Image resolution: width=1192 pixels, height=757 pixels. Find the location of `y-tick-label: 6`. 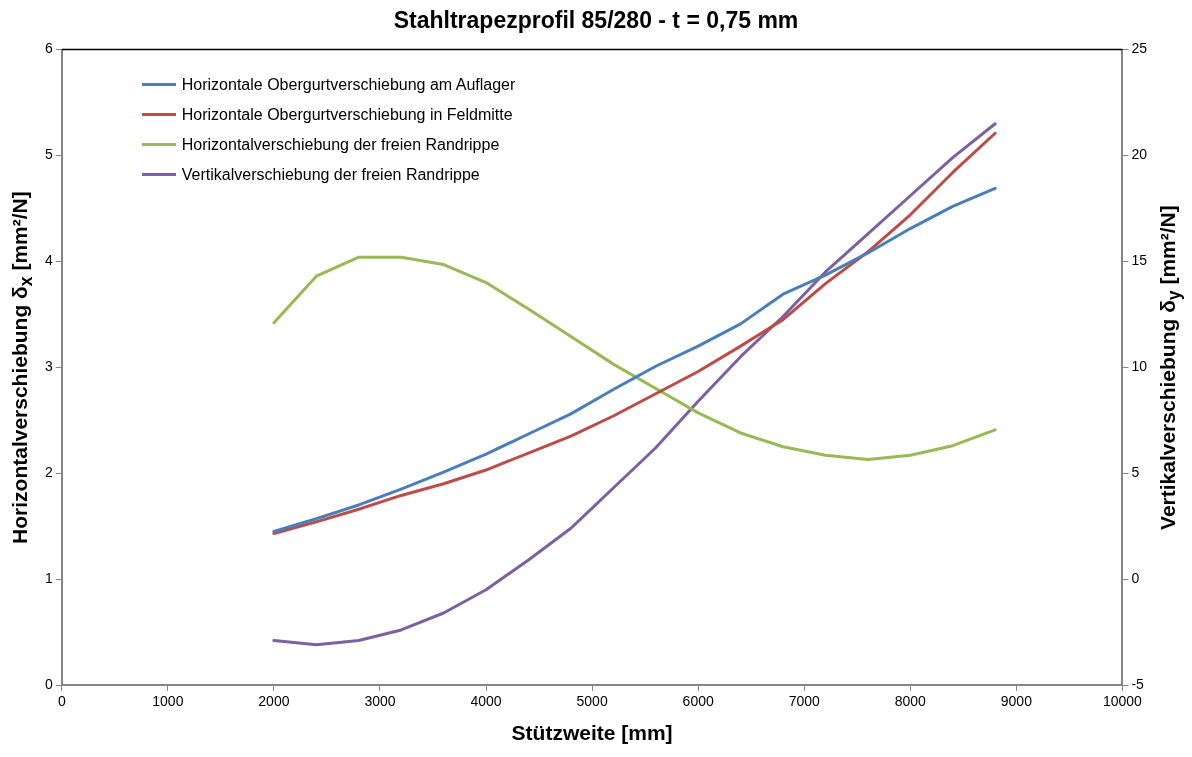

y-tick-label: 6 is located at coordinates (48, 48).